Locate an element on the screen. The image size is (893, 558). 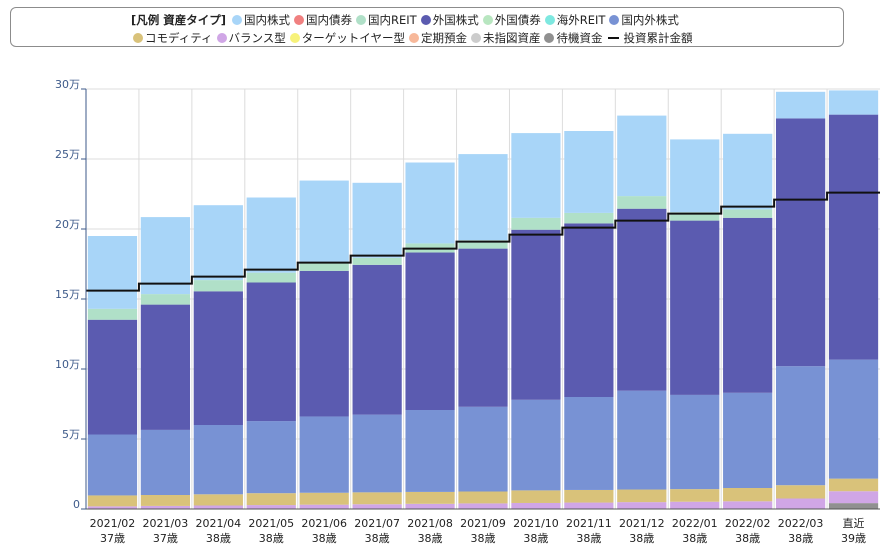
legend-label-domestic_foreign_stock: 国内外株式 is located at coordinates (650, 19).